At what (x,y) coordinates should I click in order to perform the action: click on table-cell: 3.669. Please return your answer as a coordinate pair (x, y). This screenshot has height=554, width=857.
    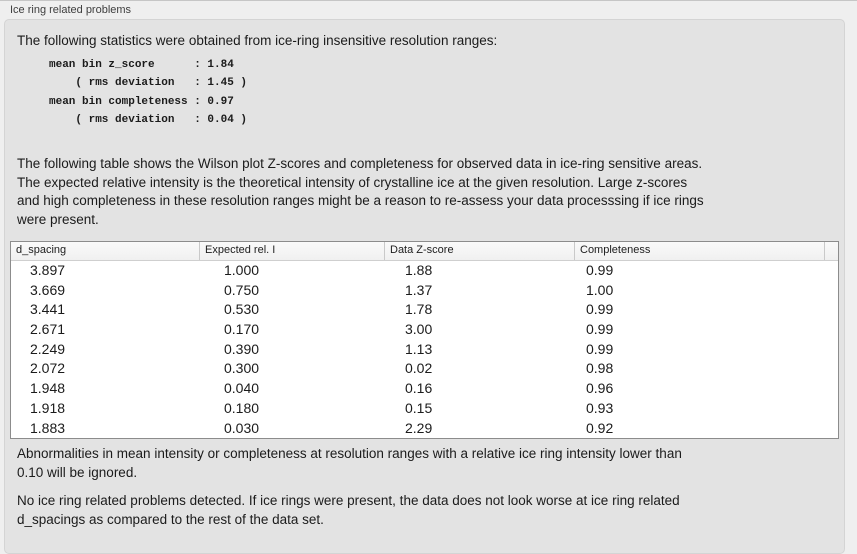
    Looking at the image, I should click on (48, 289).